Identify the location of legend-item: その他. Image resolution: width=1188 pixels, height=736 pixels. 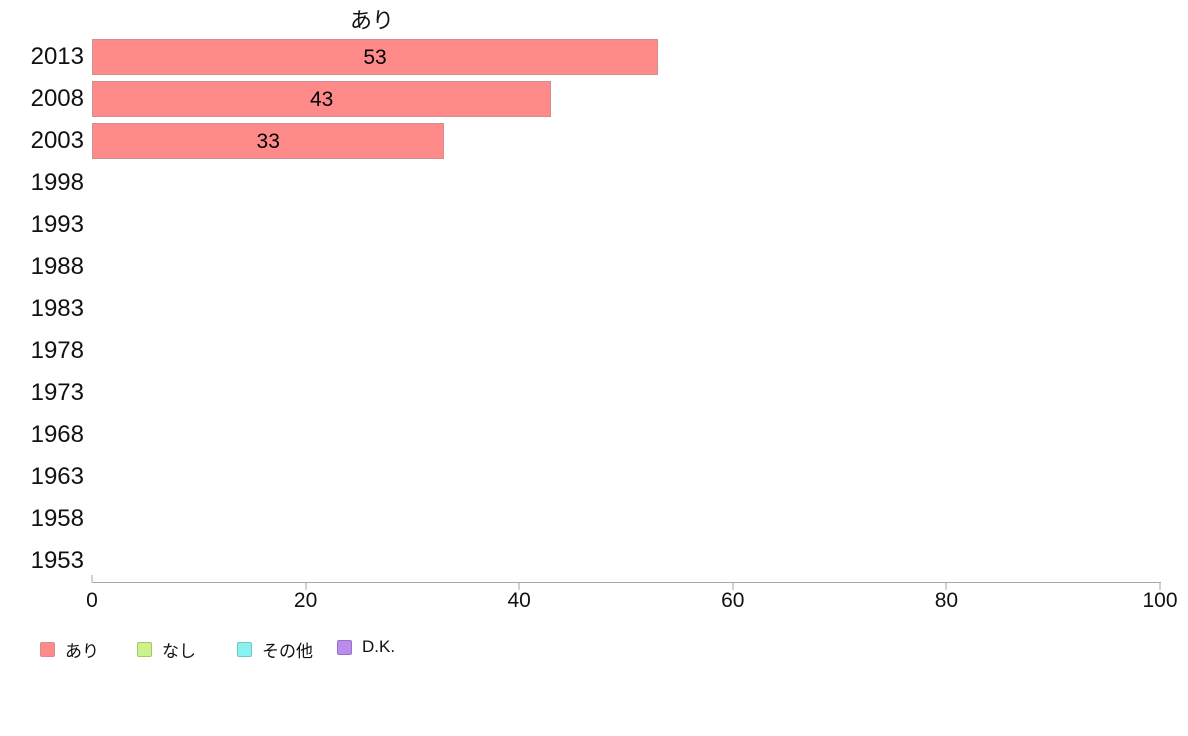
(275, 649).